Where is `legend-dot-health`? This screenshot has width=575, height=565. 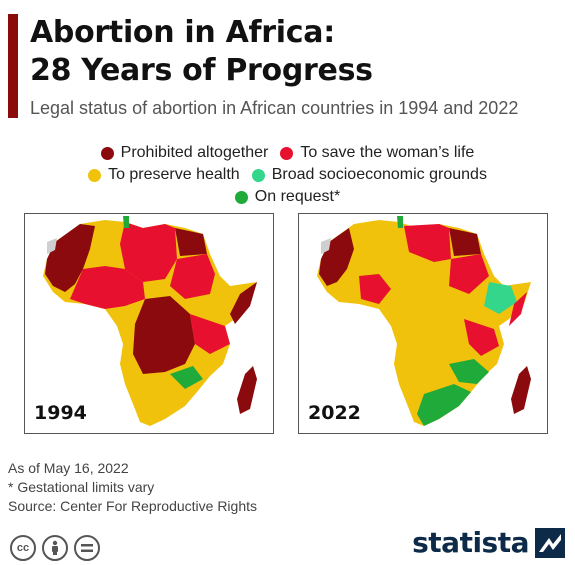
legend-dot-health is located at coordinates (95, 175).